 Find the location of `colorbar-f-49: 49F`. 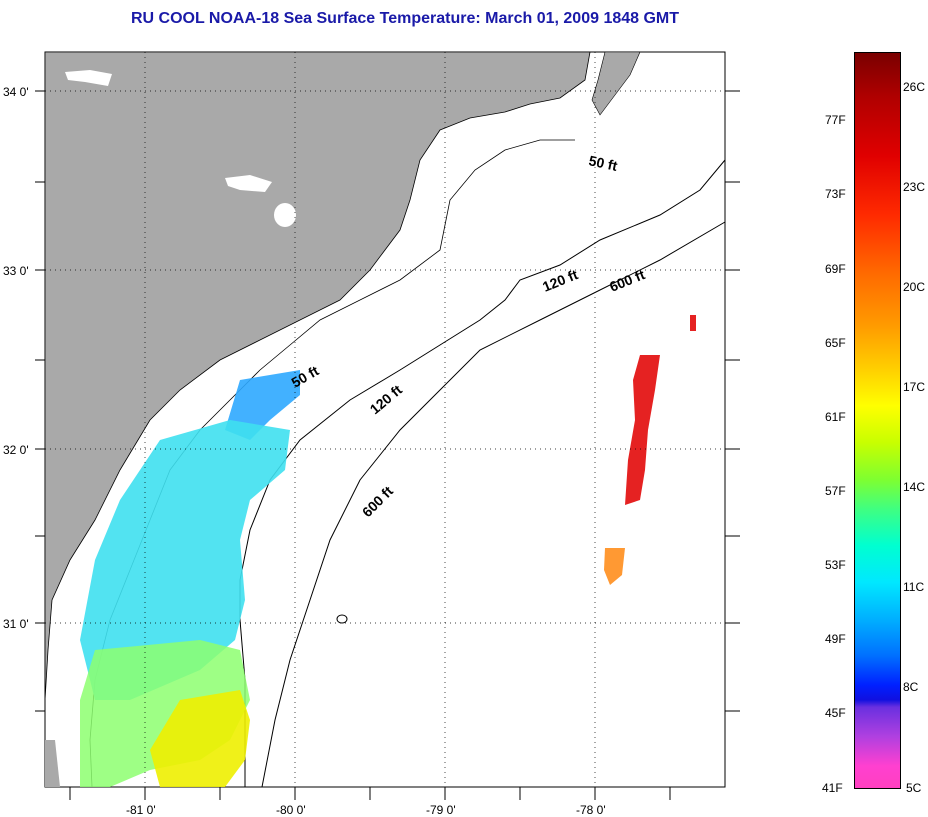

colorbar-f-49: 49F is located at coordinates (835, 639).